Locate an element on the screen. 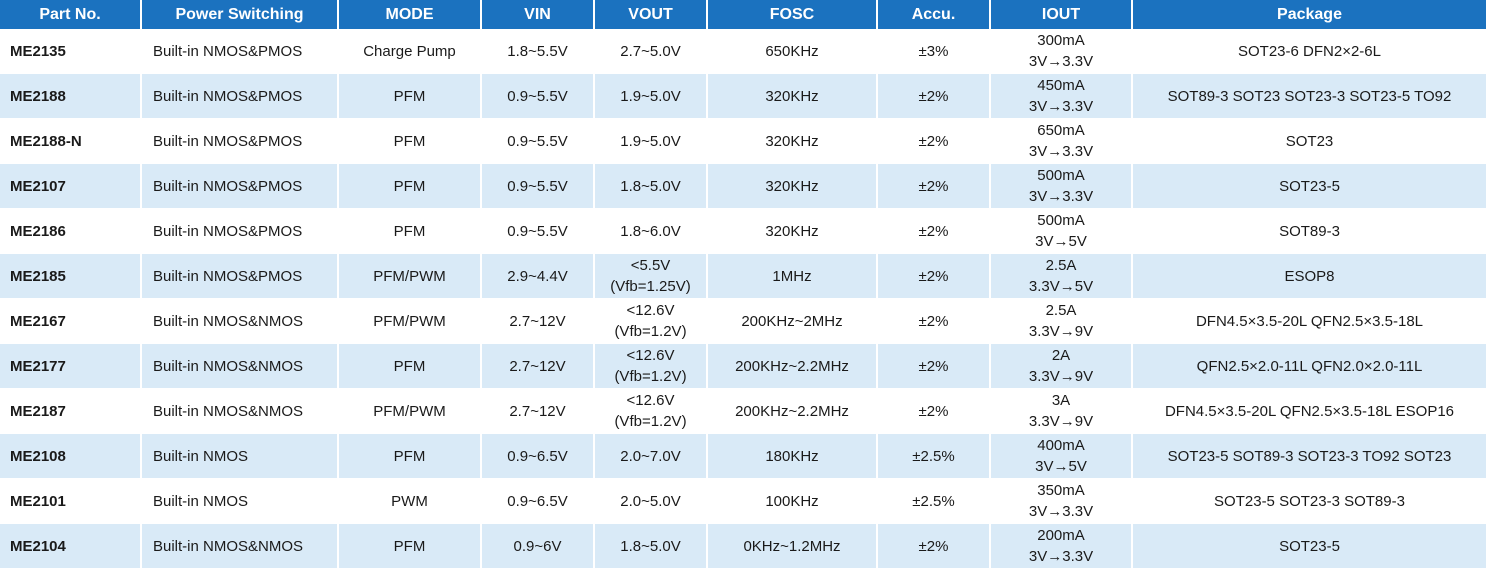 The width and height of the screenshot is (1486, 569). iout-conversion: 3.3V→5V is located at coordinates (1061, 286).